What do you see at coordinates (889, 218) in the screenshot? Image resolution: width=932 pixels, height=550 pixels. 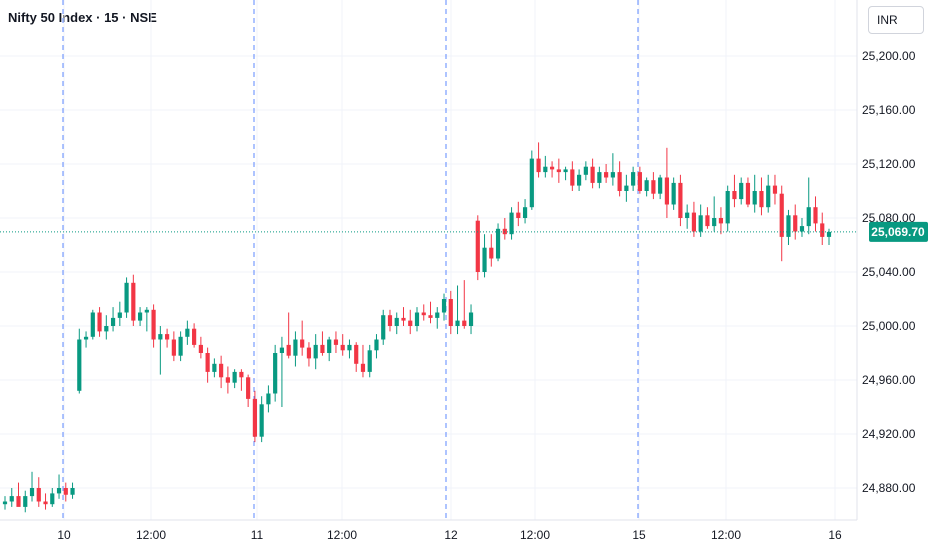 I see `y-tick-label: 25,080.00` at bounding box center [889, 218].